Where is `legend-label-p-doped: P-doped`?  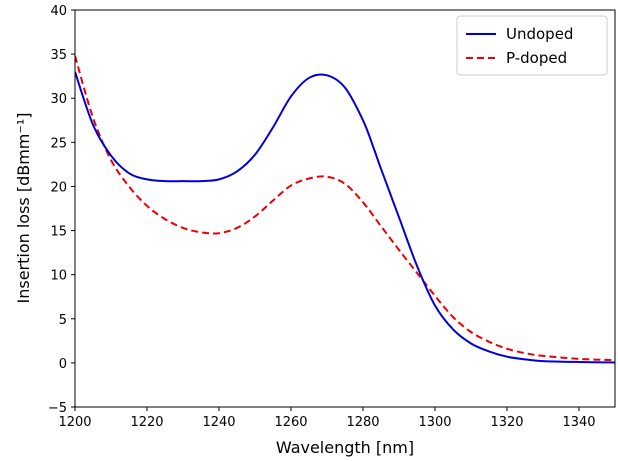 legend-label-p-doped: P-doped is located at coordinates (536, 58).